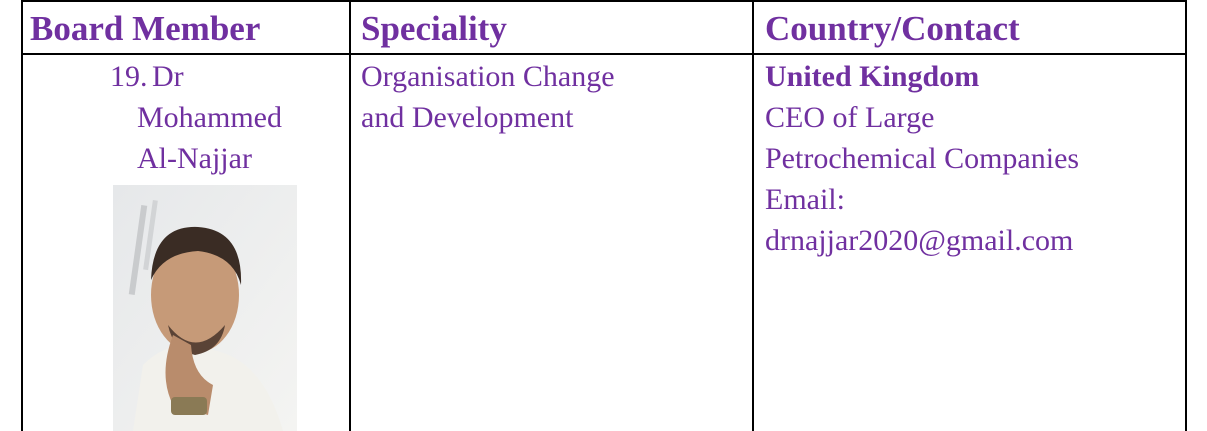 The height and width of the screenshot is (431, 1207). I want to click on list-number: 19., so click(129, 76).